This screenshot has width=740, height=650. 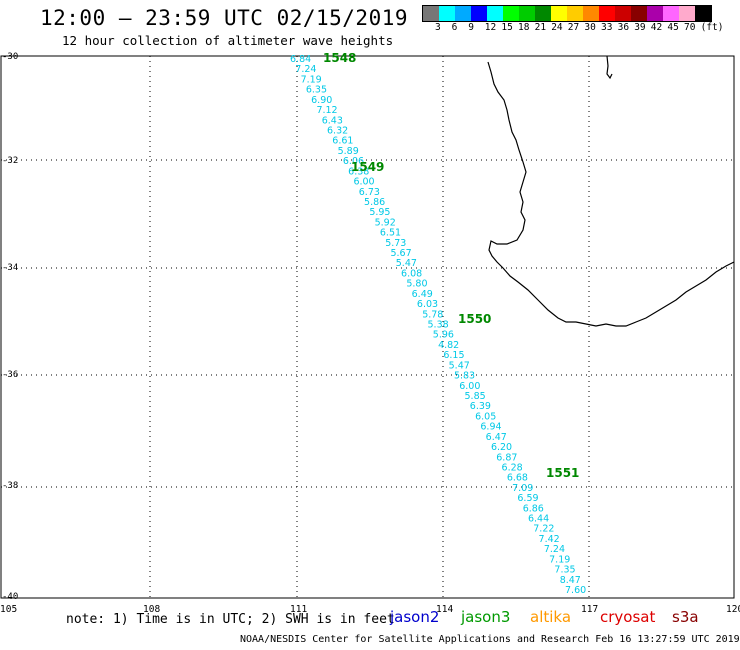 What do you see at coordinates (454, 27) in the screenshot?
I see `scale-label: 6` at bounding box center [454, 27].